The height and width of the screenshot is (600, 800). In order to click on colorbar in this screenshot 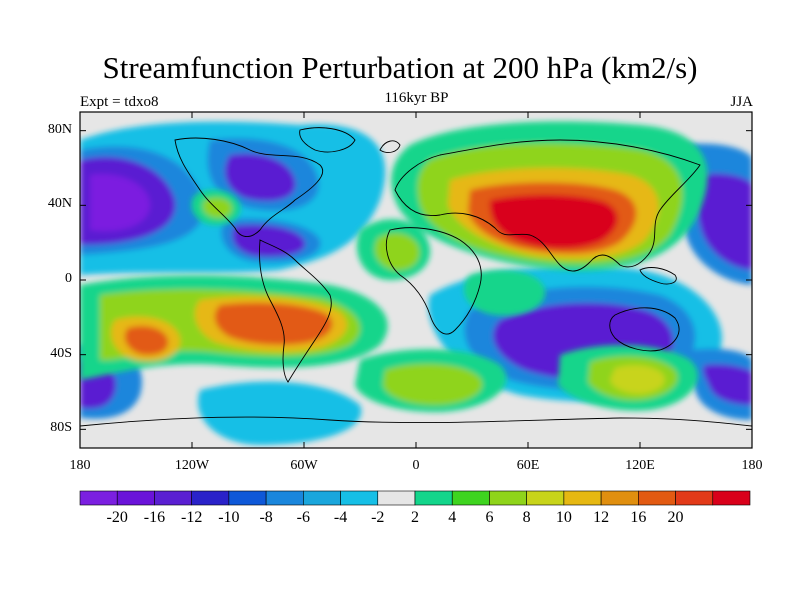, I will do `click(415, 498)`.